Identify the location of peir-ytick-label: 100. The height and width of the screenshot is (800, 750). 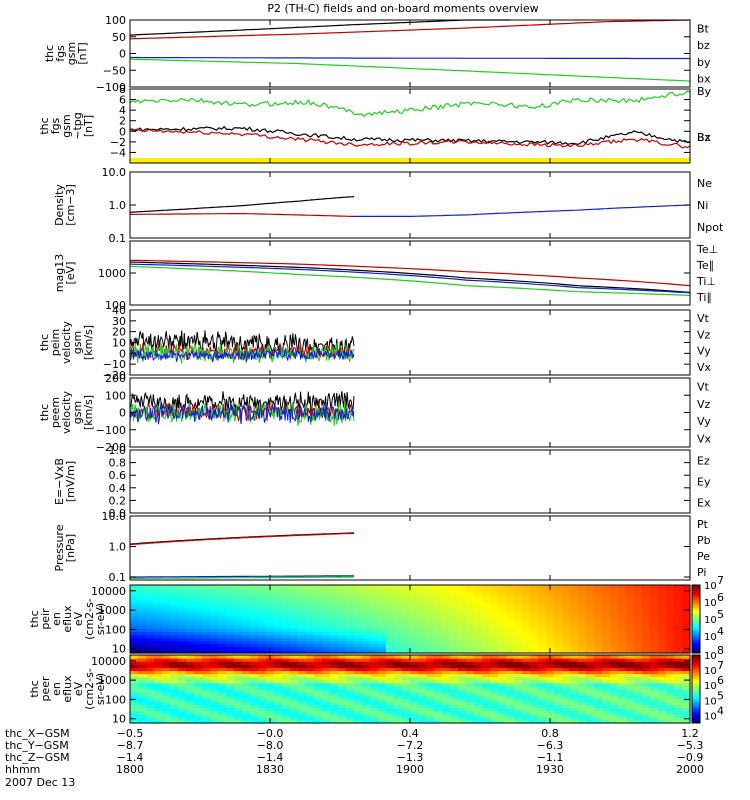
(115, 629).